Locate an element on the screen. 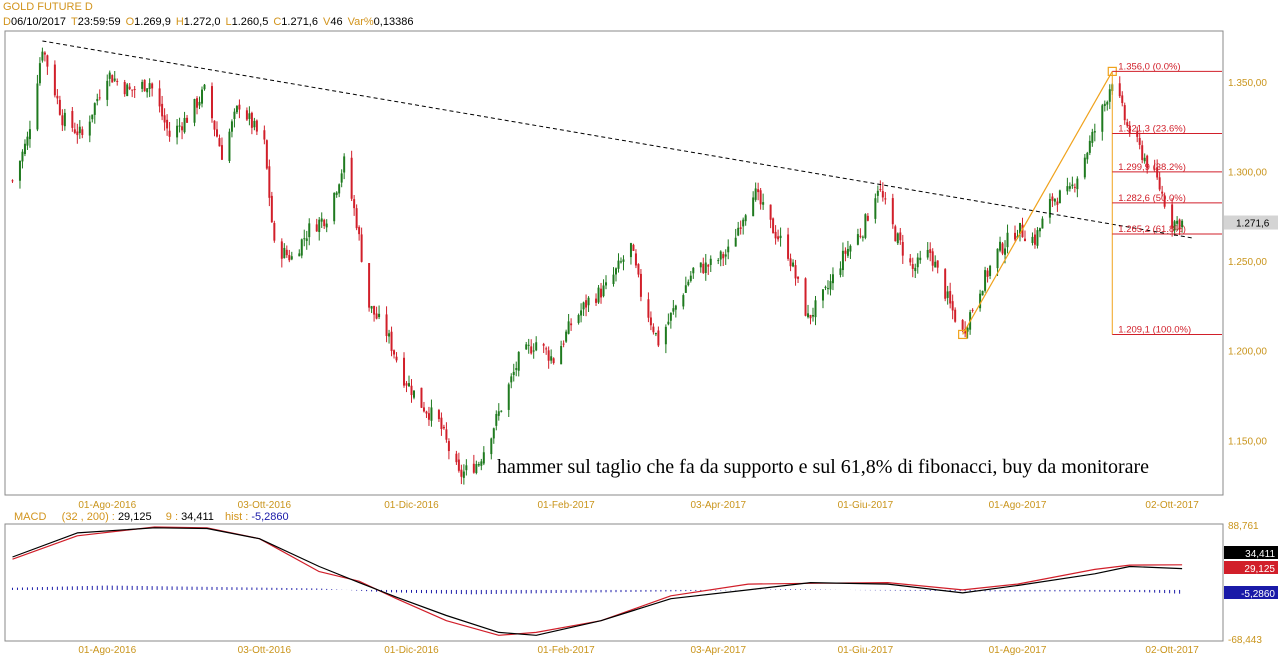  quote-key: H is located at coordinates (179, 22).